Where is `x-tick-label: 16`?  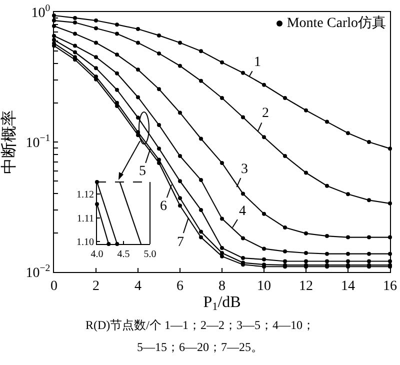
x-tick-label: 16 is located at coordinates (390, 286).